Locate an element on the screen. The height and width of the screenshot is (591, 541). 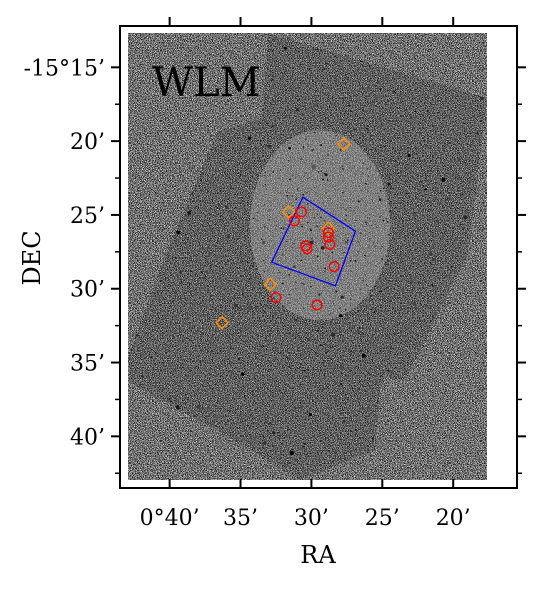
x-tick-label: 35’ is located at coordinates (240, 518).